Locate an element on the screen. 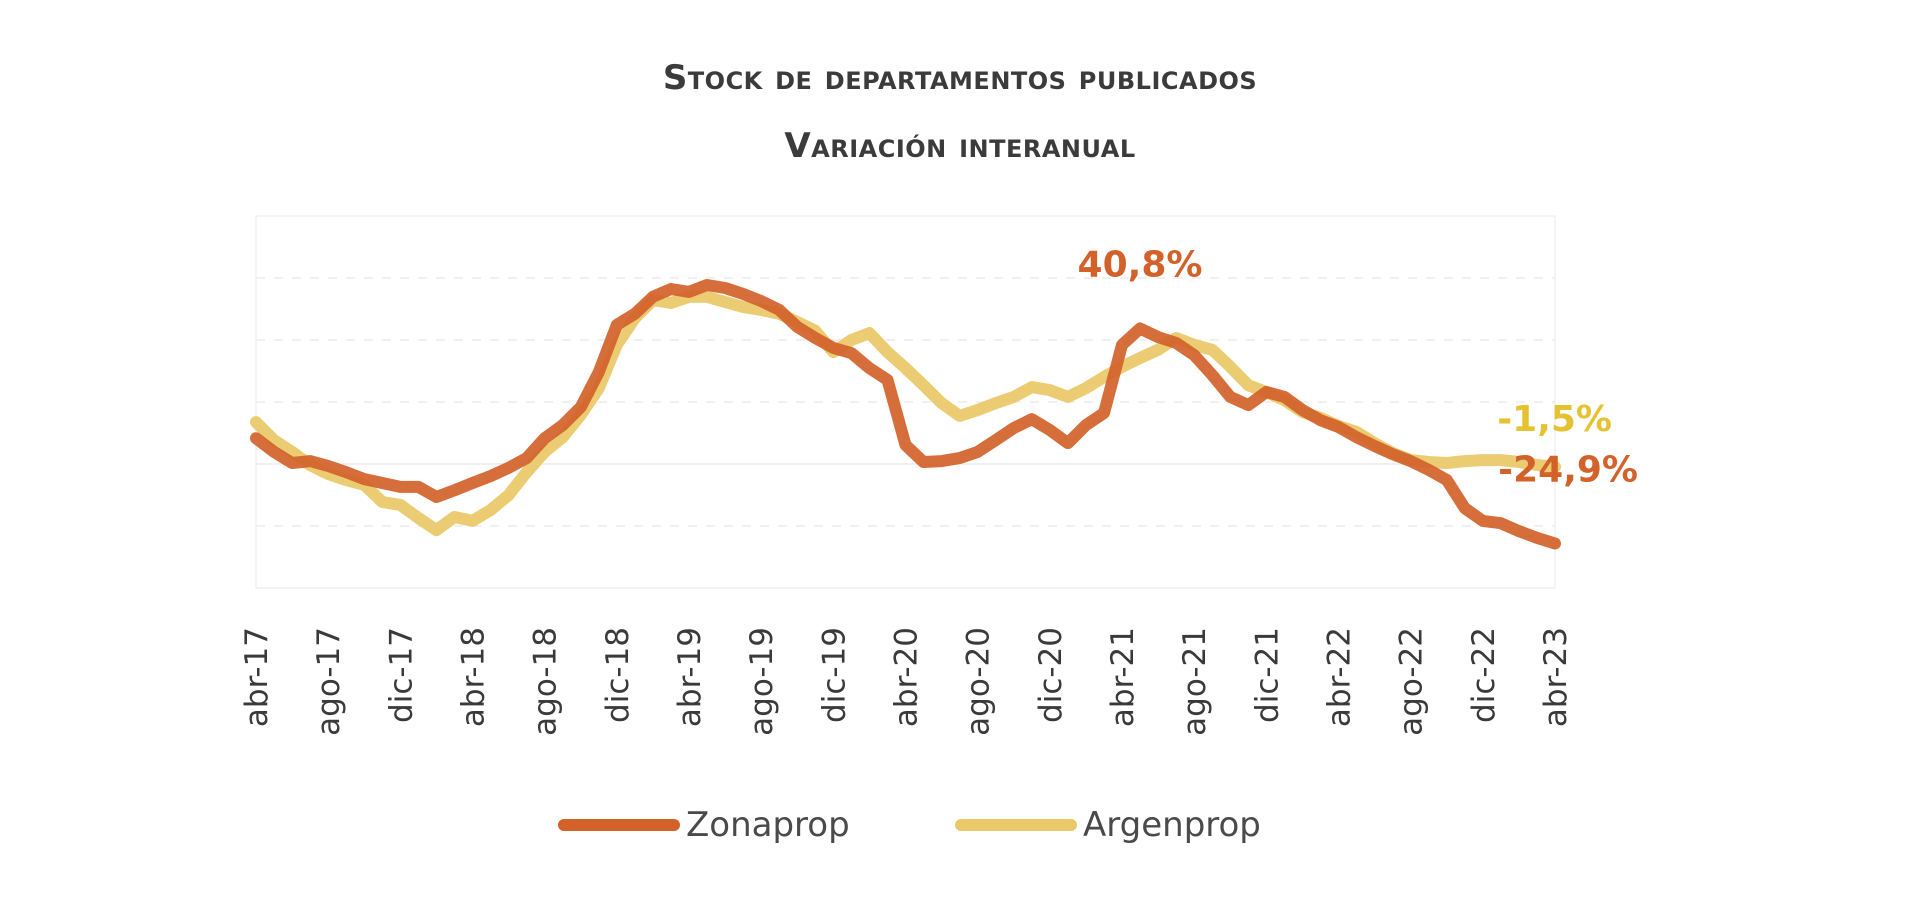  annotations: 40,8% -1,5% -24,9% is located at coordinates (1358, 368).